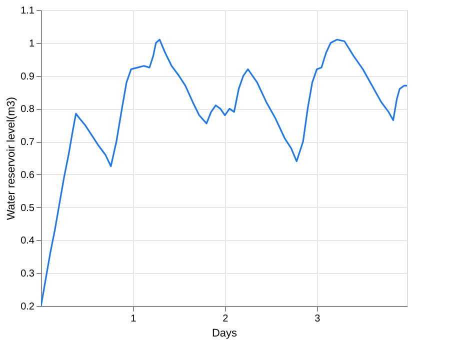 The image size is (474, 355). Describe the element at coordinates (317, 319) in the screenshot. I see `x-tick-label: 3` at that location.